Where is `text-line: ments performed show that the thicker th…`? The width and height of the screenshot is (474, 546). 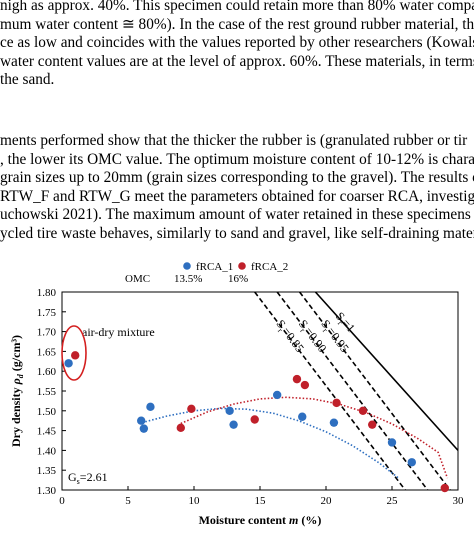
text-line: ments performed show that the thicker th… is located at coordinates (234, 140).